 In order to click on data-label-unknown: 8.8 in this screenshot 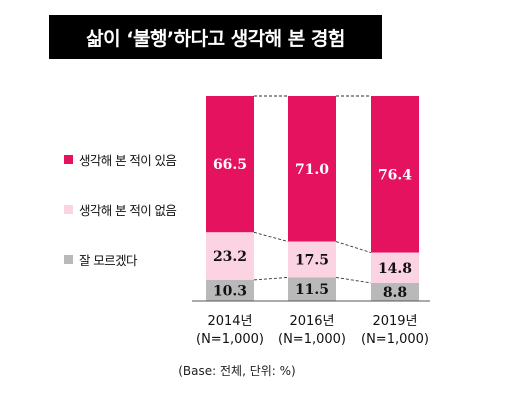, I will do `click(395, 293)`.